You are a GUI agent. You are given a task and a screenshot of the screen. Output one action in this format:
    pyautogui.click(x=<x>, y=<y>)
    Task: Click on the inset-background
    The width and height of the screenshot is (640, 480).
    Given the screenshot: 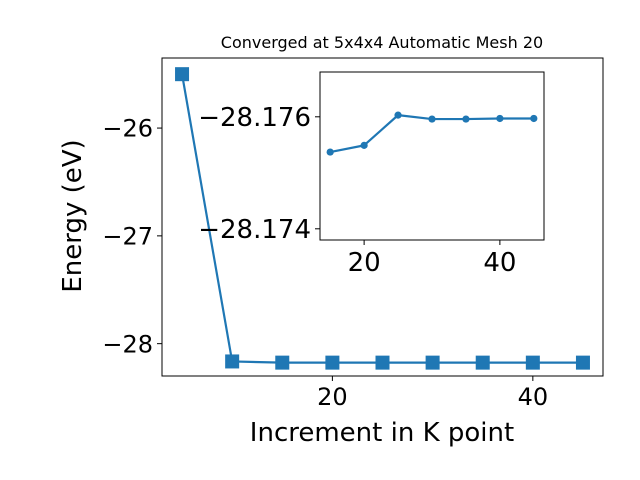 What is the action you would take?
    pyautogui.click(x=432, y=156)
    